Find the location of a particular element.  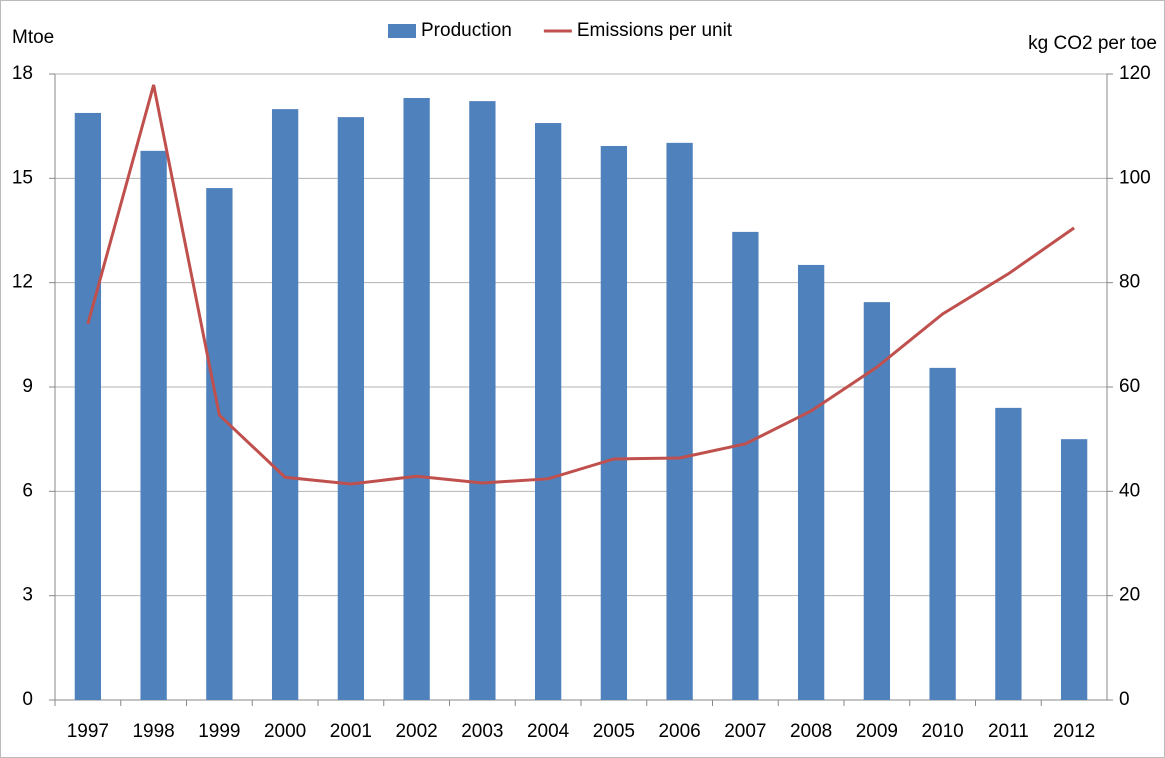

y-tick-label: 15 is located at coordinates (22, 177).